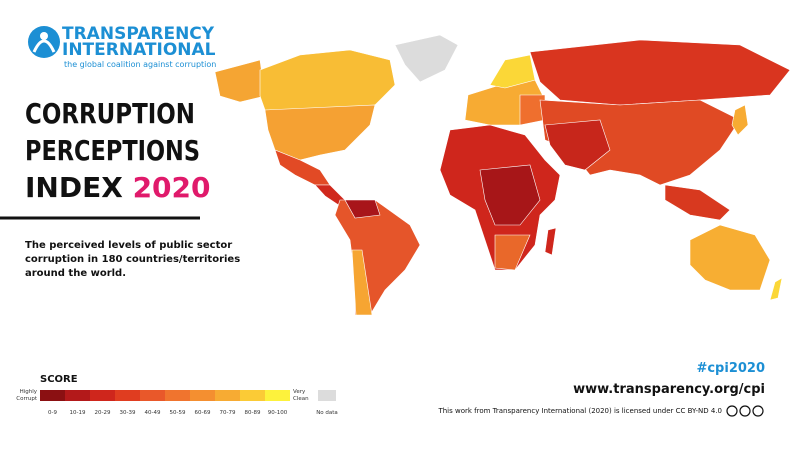 This screenshot has height=455, width=810. What do you see at coordinates (112, 150) in the screenshot?
I see `title-line: PERCEPTIONS` at bounding box center [112, 150].